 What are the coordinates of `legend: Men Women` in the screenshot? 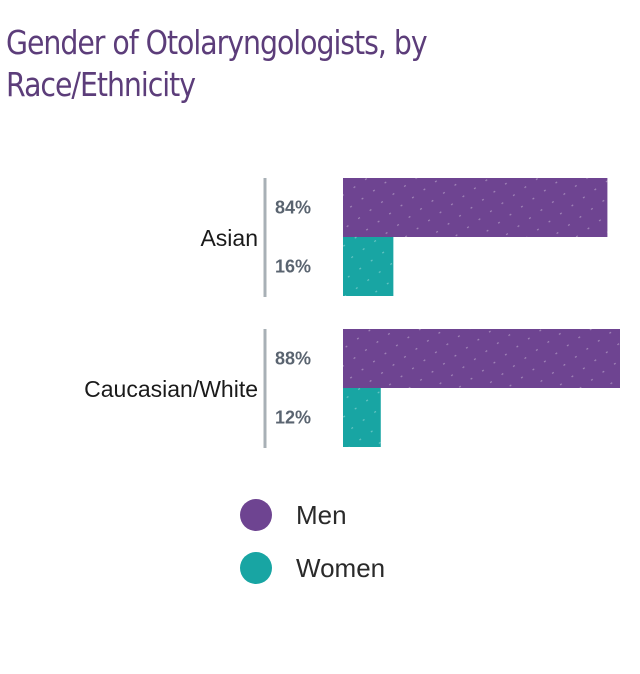 It's located at (313, 552).